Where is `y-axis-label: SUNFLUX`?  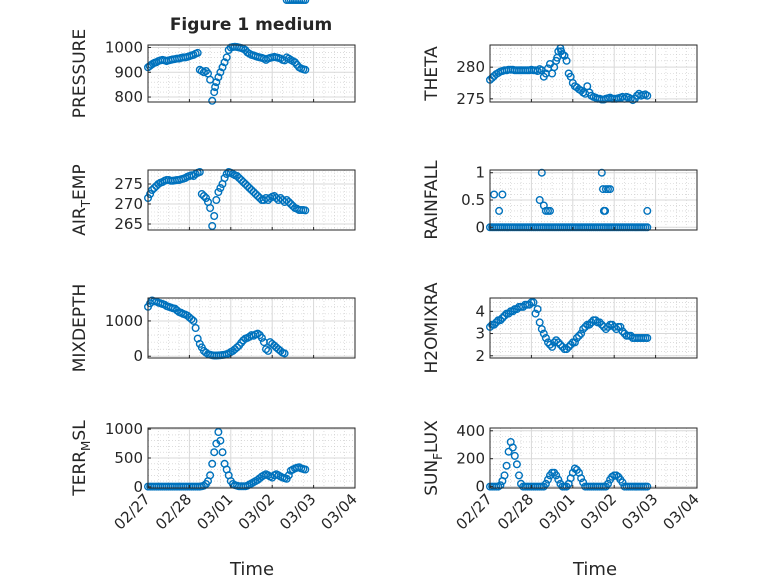 y-axis-label: SUNFLUX is located at coordinates (433, 458).